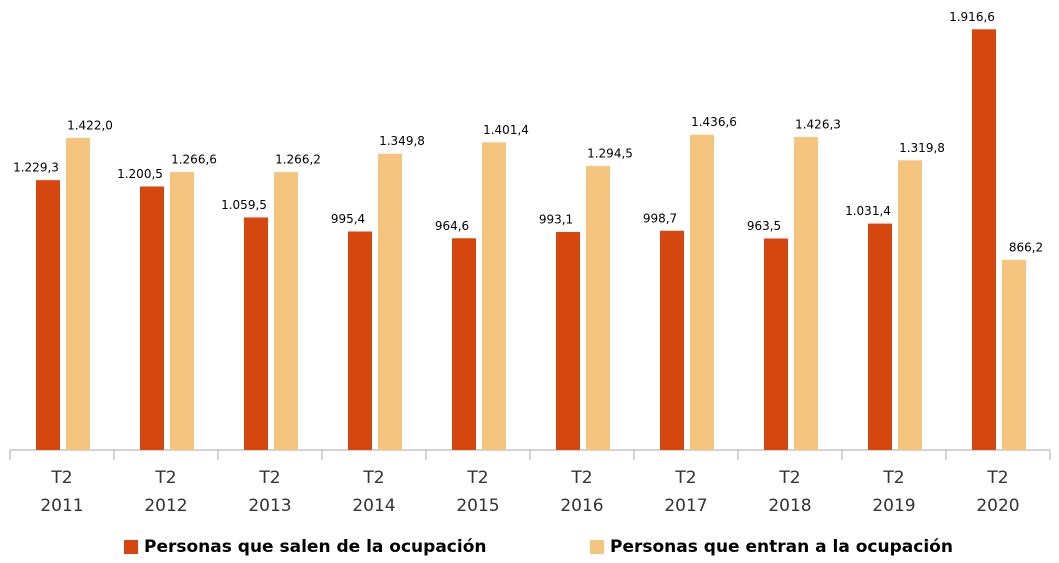 The width and height of the screenshot is (1059, 563). Describe the element at coordinates (269, 506) in the screenshot. I see `x-tick-label: 2013` at that location.